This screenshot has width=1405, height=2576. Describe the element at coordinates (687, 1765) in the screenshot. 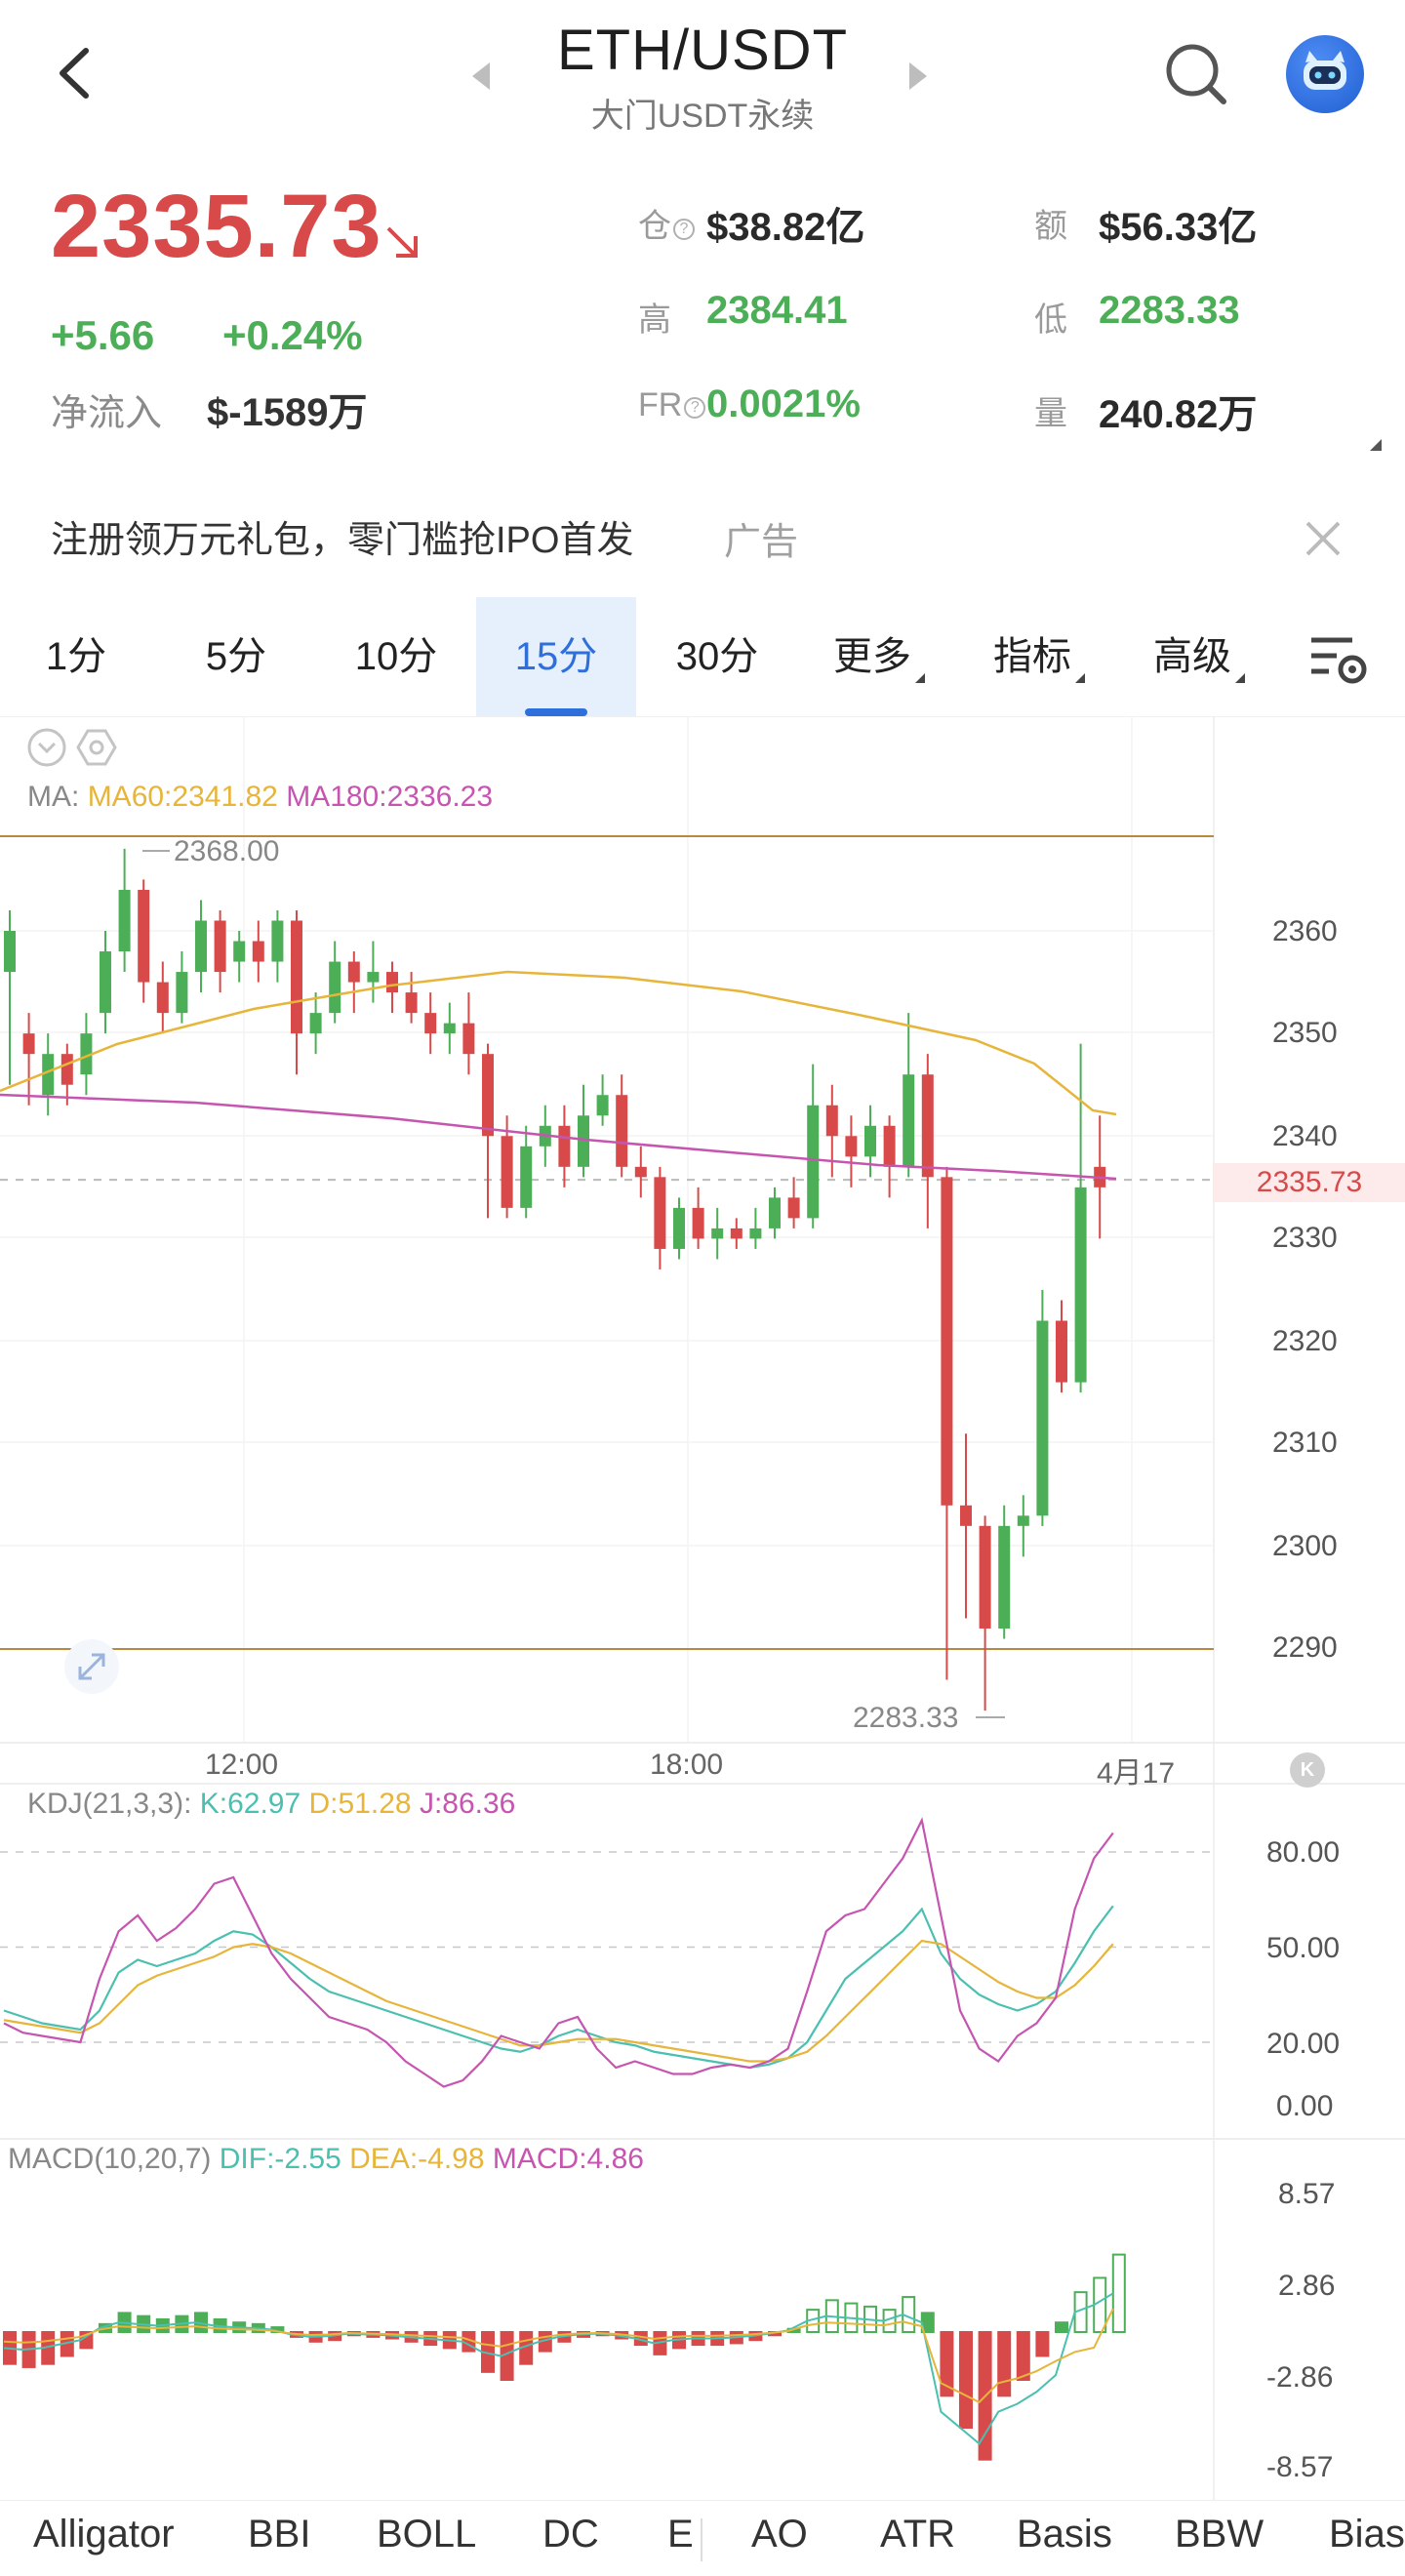

I see `x-tick: 18:00` at that location.